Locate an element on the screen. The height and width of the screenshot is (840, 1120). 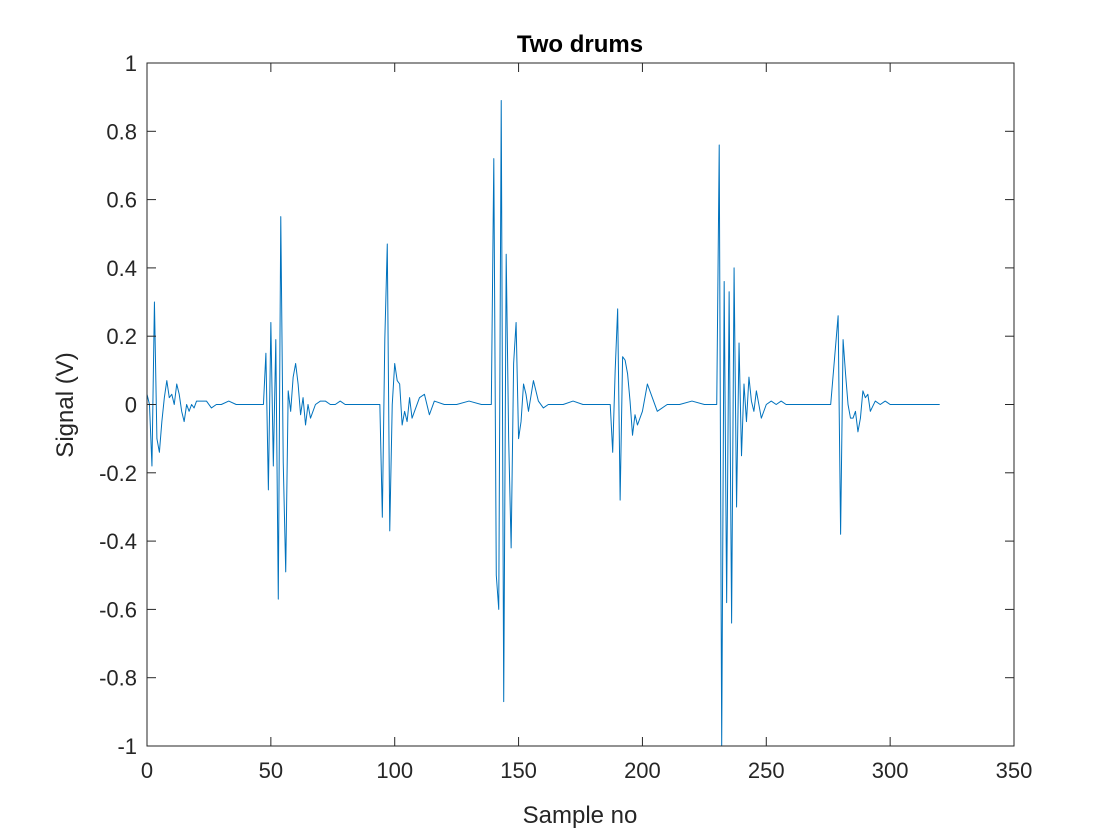
x-tick-label: 200 is located at coordinates (642, 770).